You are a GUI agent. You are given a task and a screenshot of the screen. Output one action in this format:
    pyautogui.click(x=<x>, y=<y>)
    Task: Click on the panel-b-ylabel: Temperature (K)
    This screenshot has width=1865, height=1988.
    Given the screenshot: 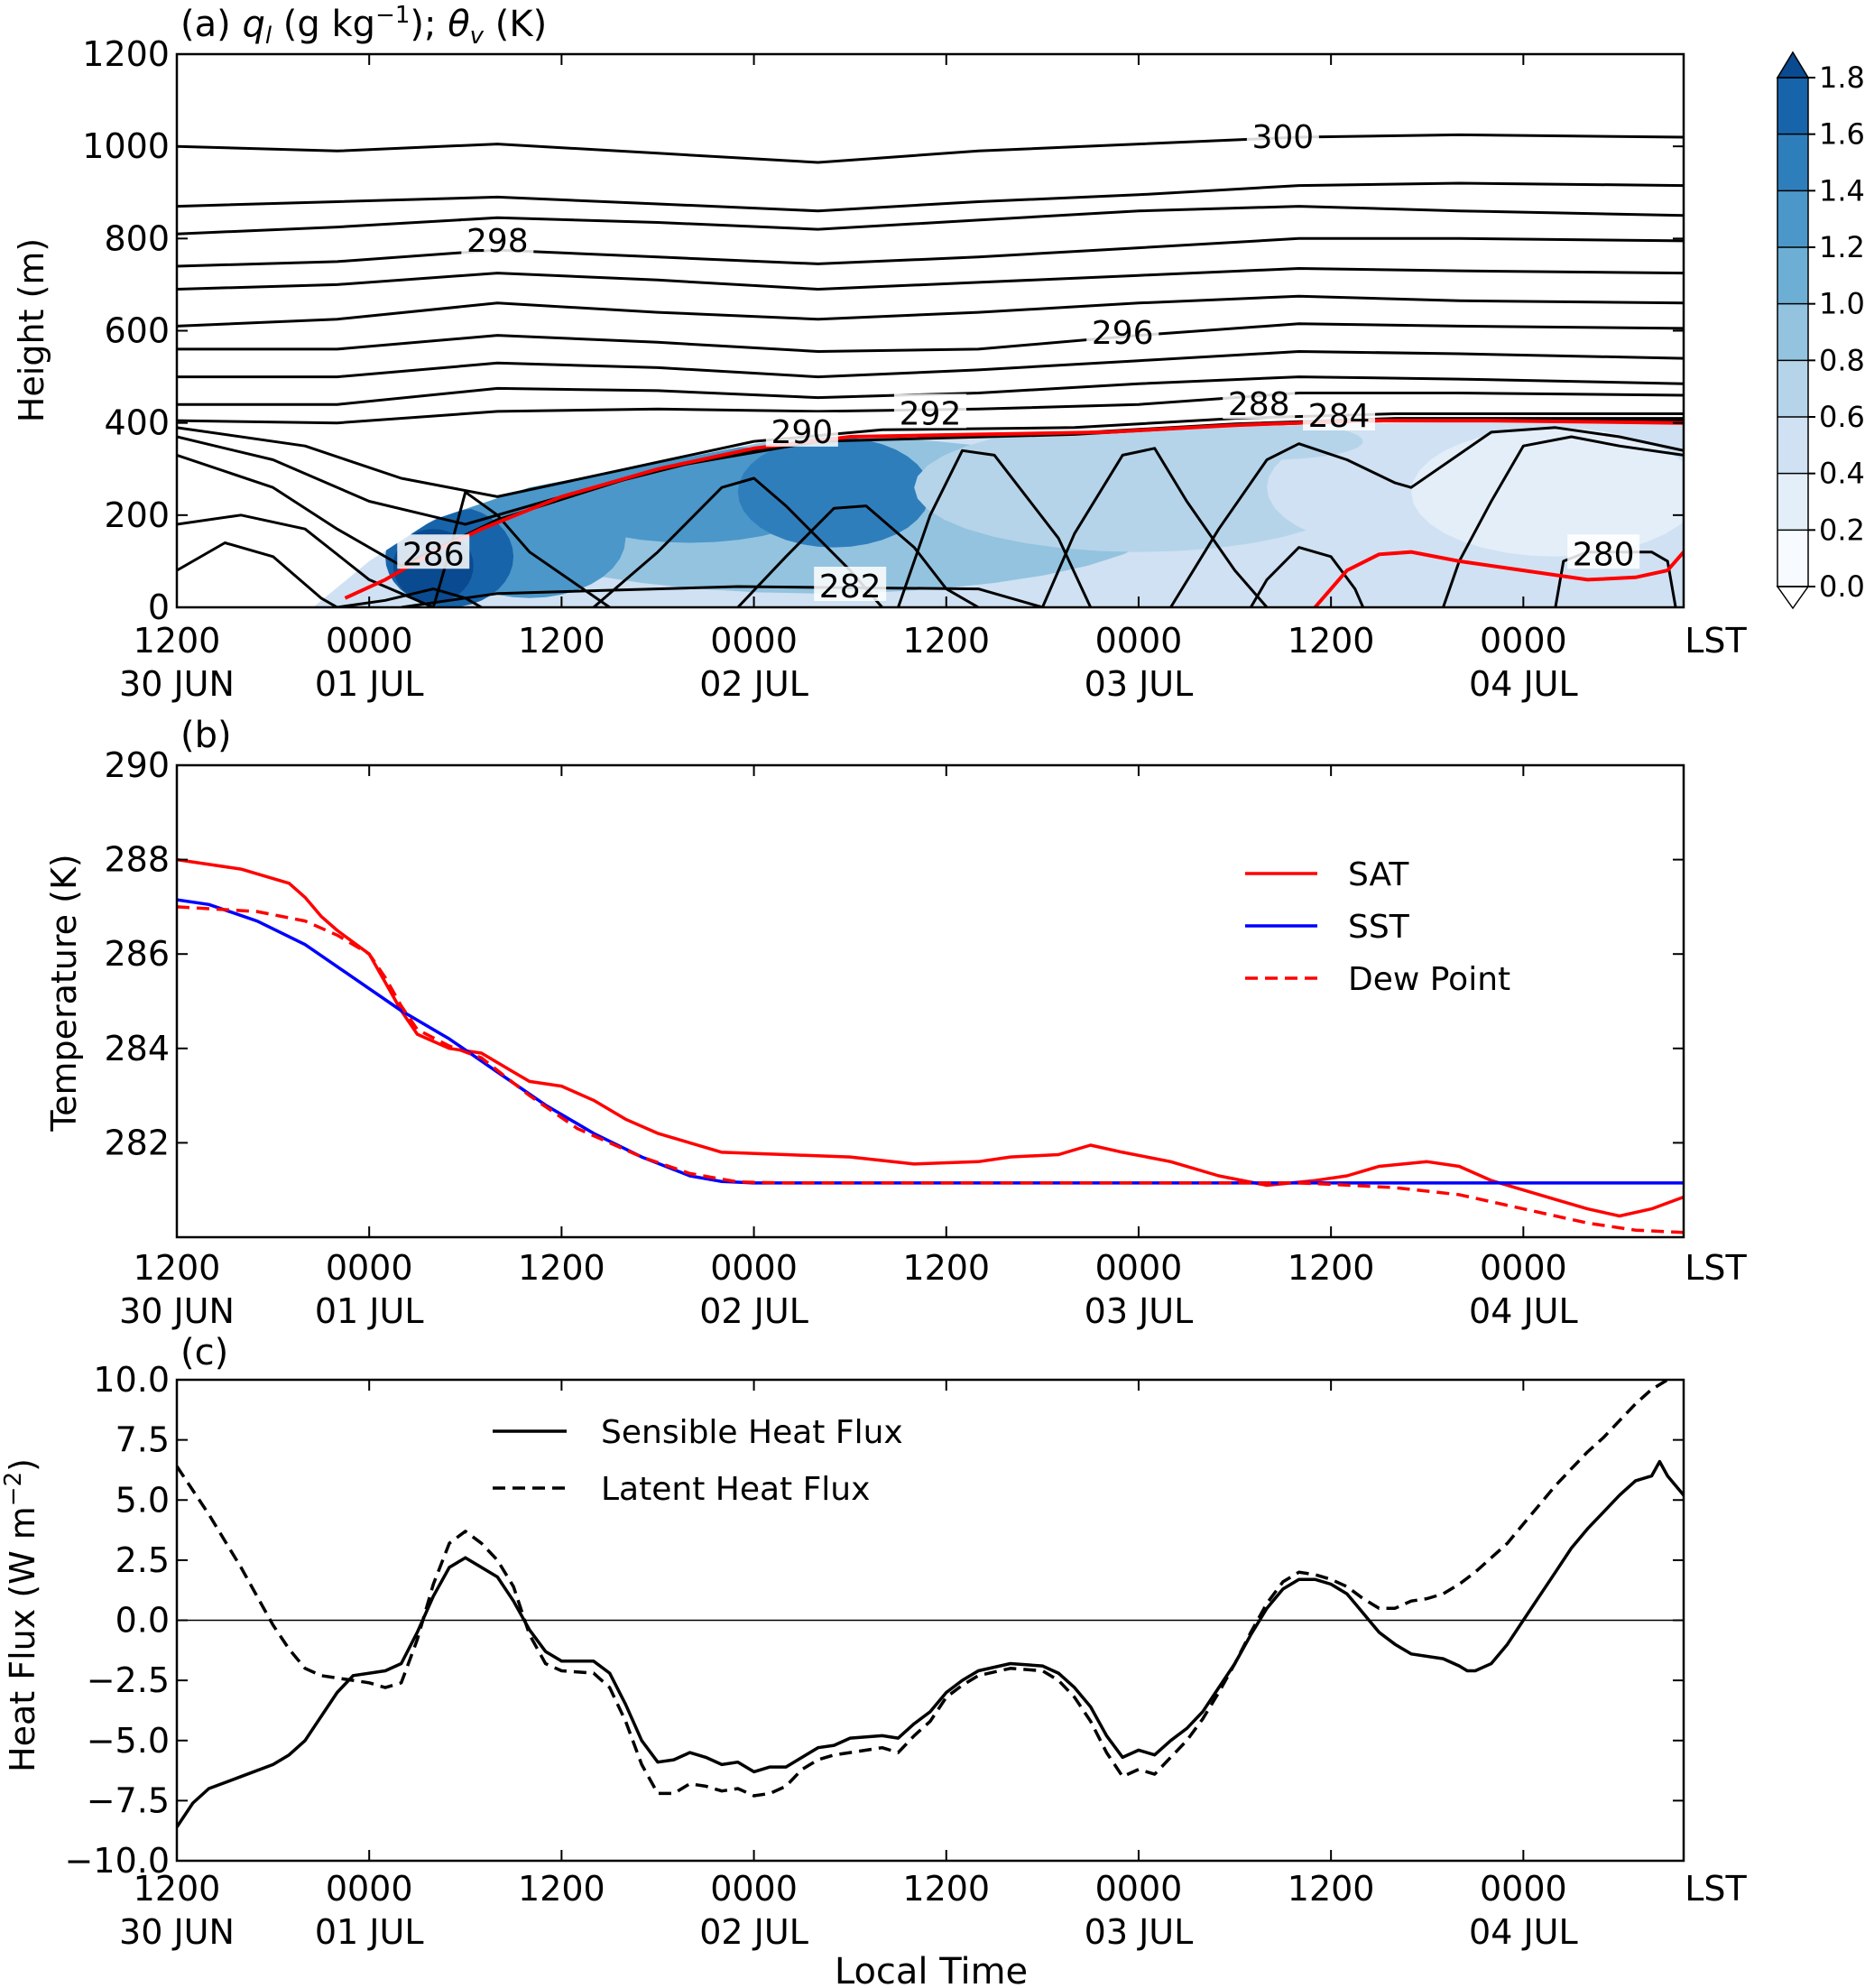 What is the action you would take?
    pyautogui.click(x=64, y=993)
    